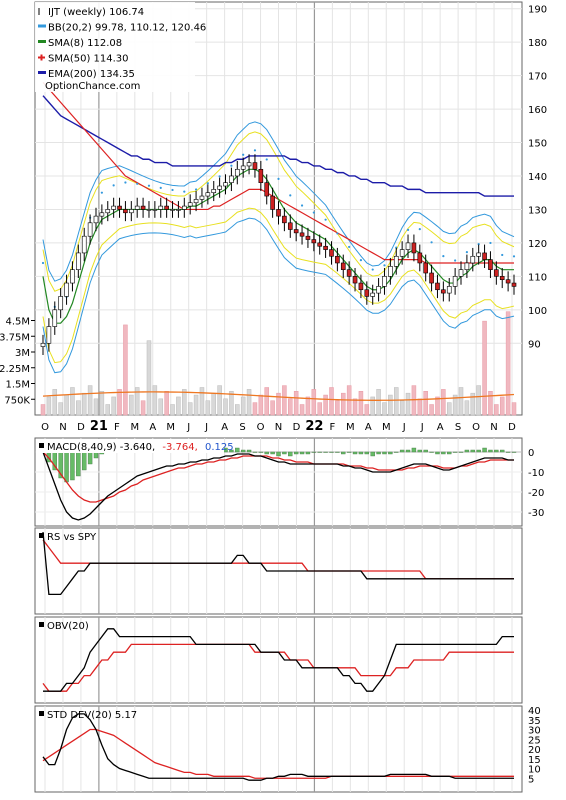 The height and width of the screenshot is (800, 566). Describe the element at coordinates (88, 59) in the screenshot. I see `legend-label: SMA(50) 114.30` at that location.